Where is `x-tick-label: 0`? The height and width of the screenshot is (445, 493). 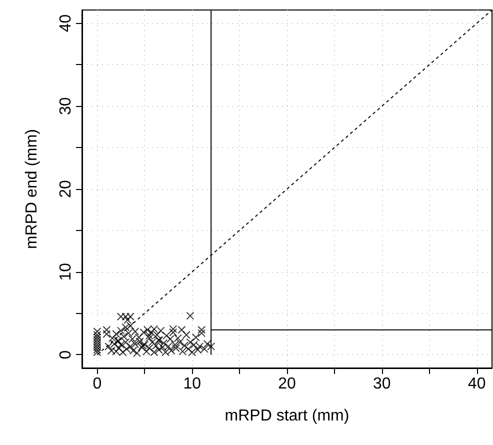 x-tick-label: 0 is located at coordinates (97, 384).